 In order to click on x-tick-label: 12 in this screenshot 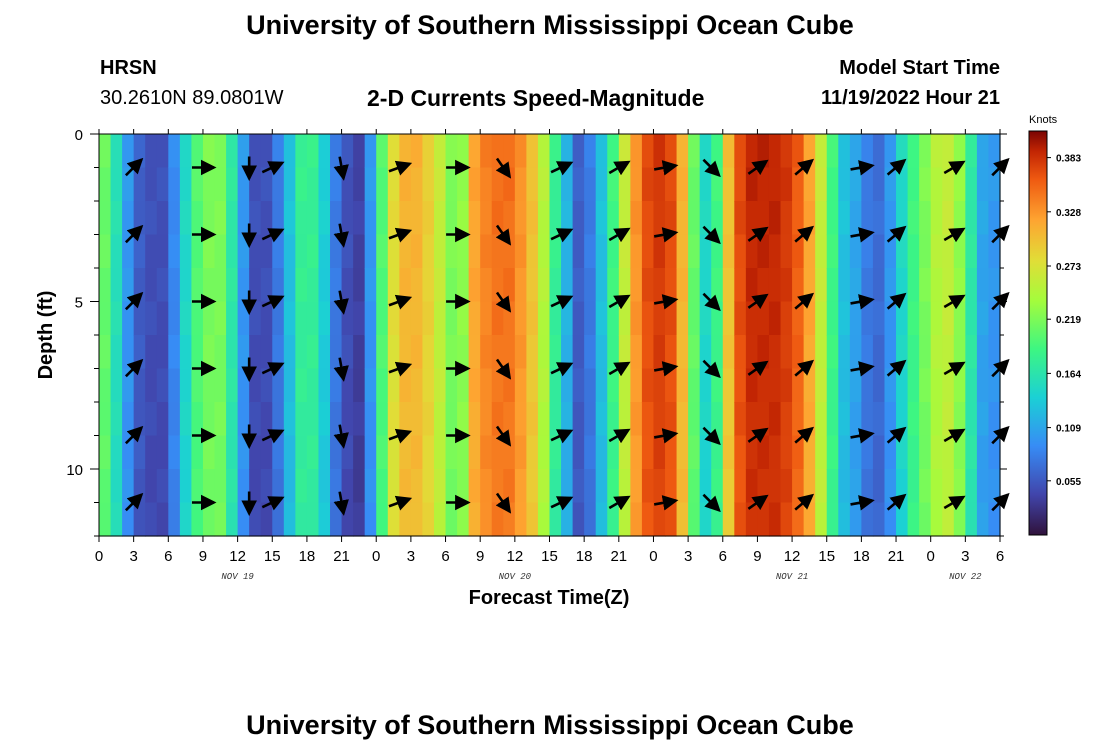, I will do `click(792, 556)`.